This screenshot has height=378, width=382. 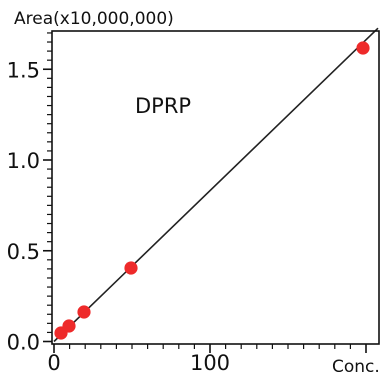 I want to click on y-axis-label: Area(x10,000,000), so click(x=94, y=19).